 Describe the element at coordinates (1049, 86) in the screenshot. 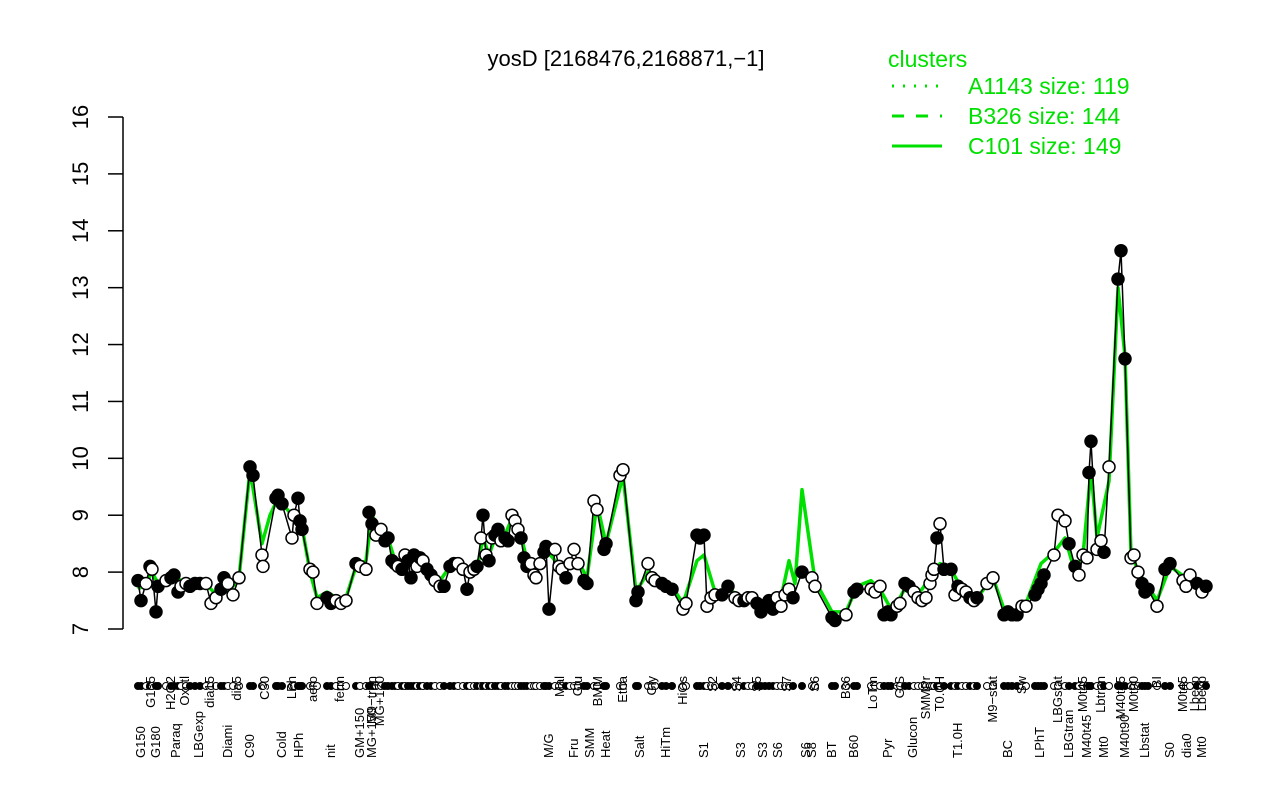

I see `legend-entry: A1143 size: 119` at that location.